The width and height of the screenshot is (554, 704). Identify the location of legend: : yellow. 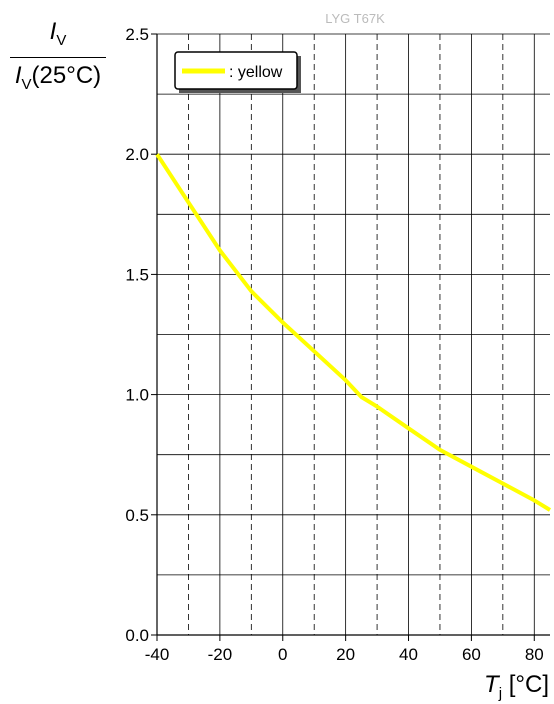
(237, 72).